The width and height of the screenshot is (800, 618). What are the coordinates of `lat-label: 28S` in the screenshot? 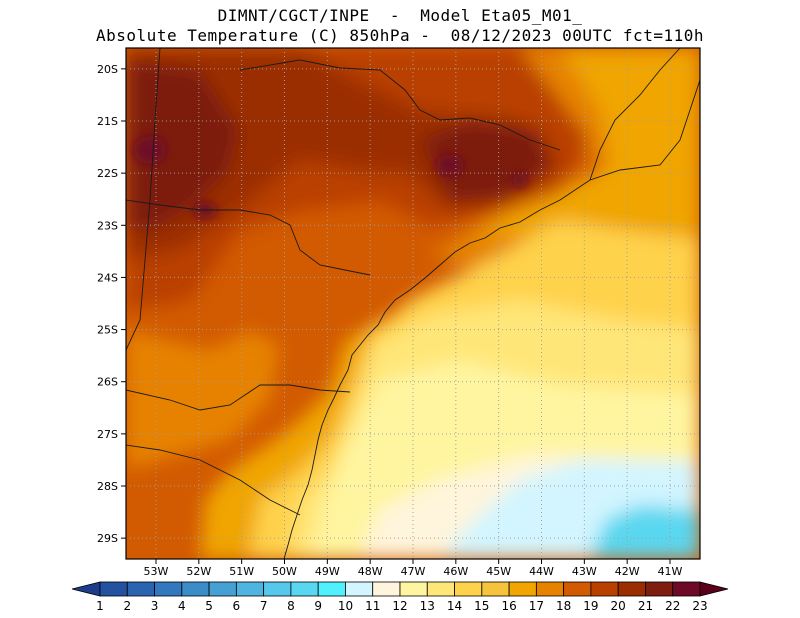 It's located at (107, 486).